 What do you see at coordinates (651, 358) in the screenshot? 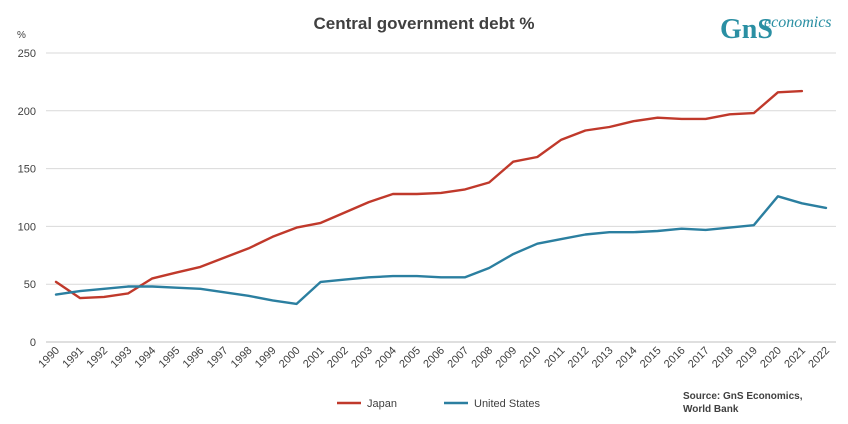
I see `x-tick-label: 2015` at bounding box center [651, 358].